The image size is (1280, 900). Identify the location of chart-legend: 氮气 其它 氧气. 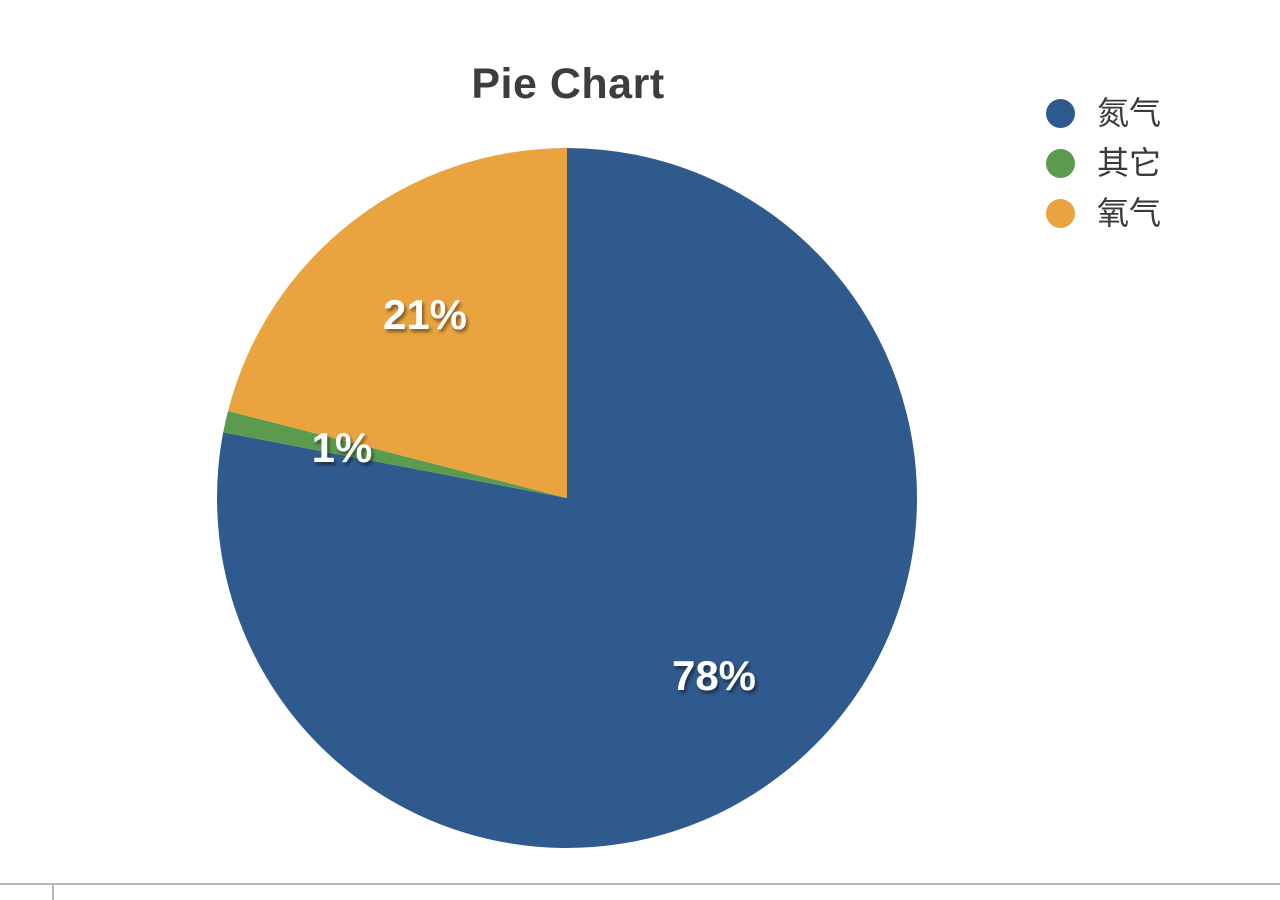
(1103, 163).